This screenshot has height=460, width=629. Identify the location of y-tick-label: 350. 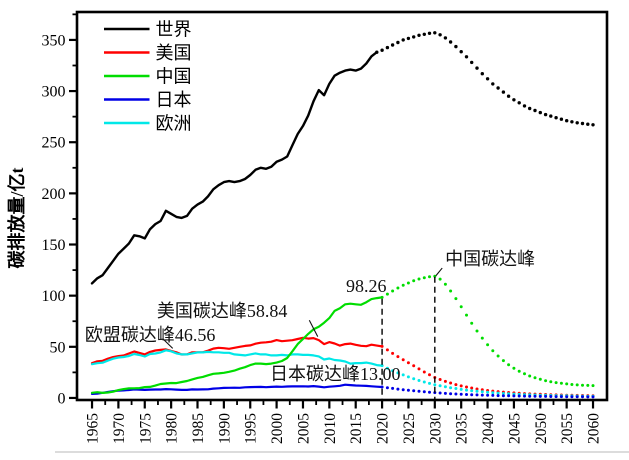
(54, 40).